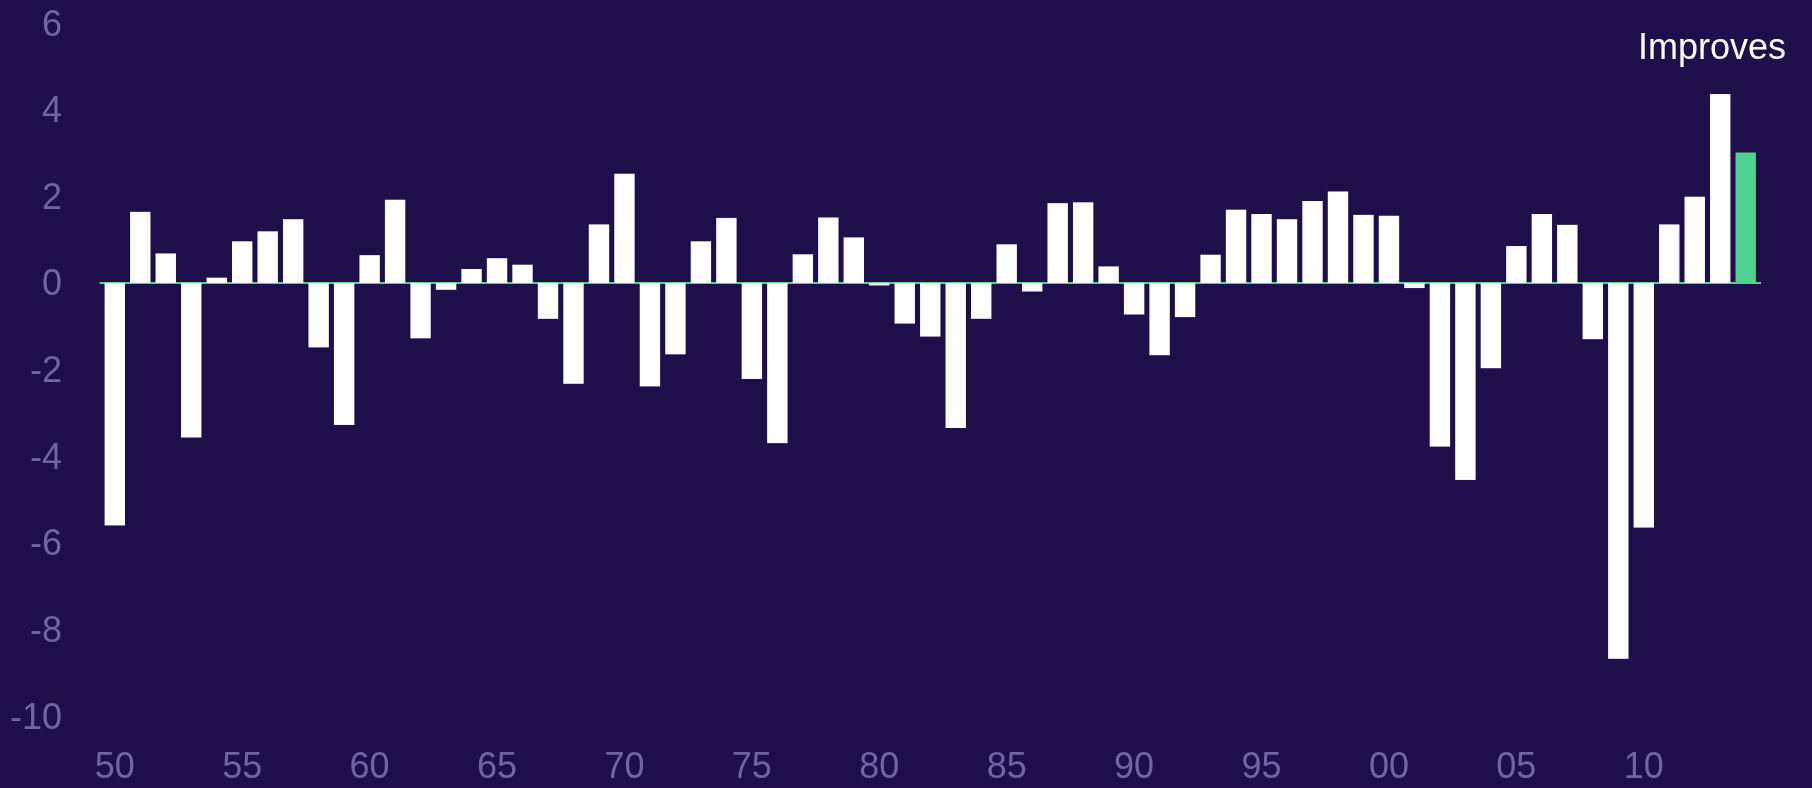 The height and width of the screenshot is (788, 1812). Describe the element at coordinates (1134, 765) in the screenshot. I see `x-tick-label: 90` at that location.